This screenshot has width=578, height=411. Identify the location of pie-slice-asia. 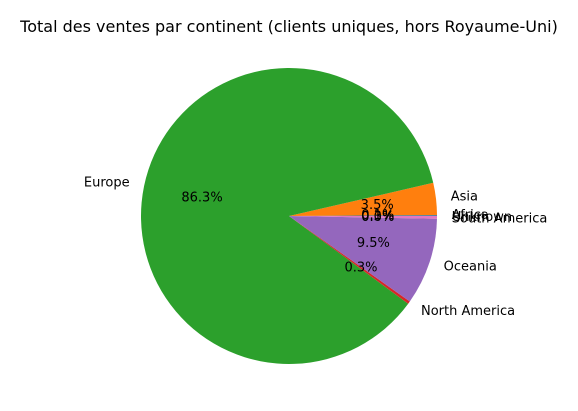
(363, 199).